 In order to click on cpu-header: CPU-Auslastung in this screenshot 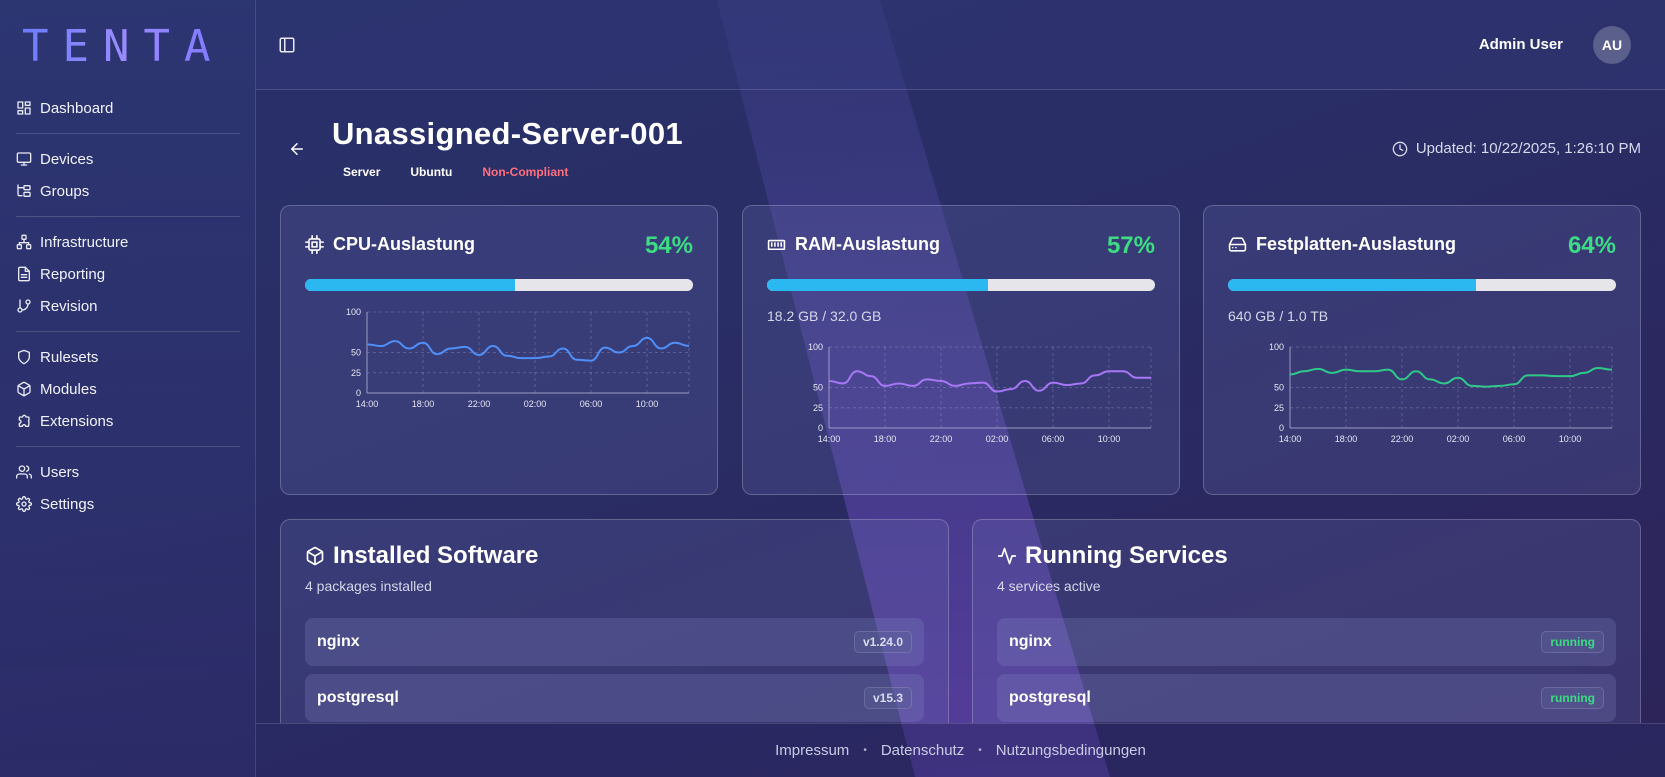, I will do `click(390, 244)`.